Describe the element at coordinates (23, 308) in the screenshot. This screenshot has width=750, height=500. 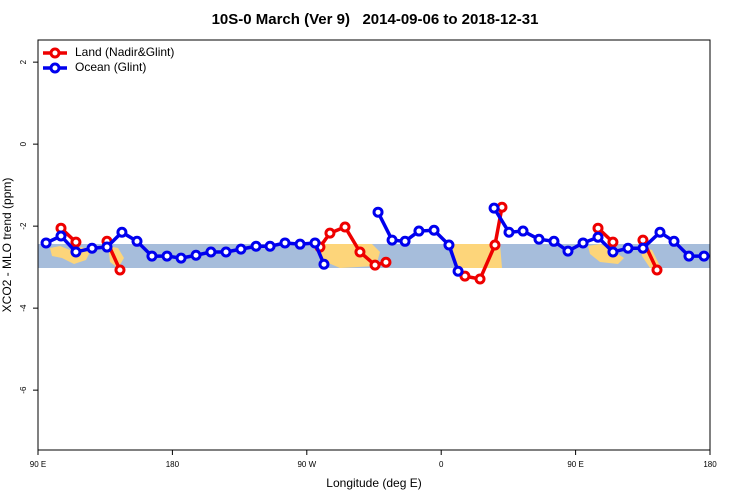
I see `y-tick-label: -4` at that location.